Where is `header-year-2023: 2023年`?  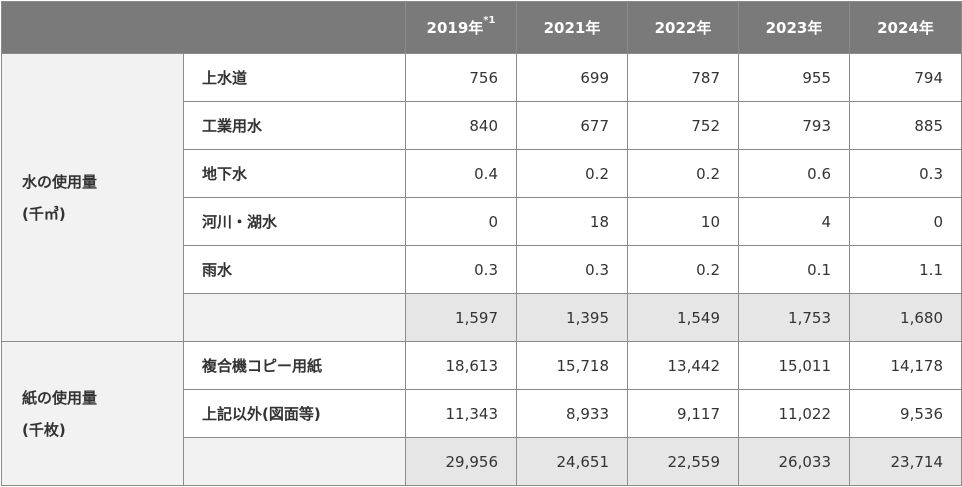 header-year-2023: 2023年 is located at coordinates (794, 27).